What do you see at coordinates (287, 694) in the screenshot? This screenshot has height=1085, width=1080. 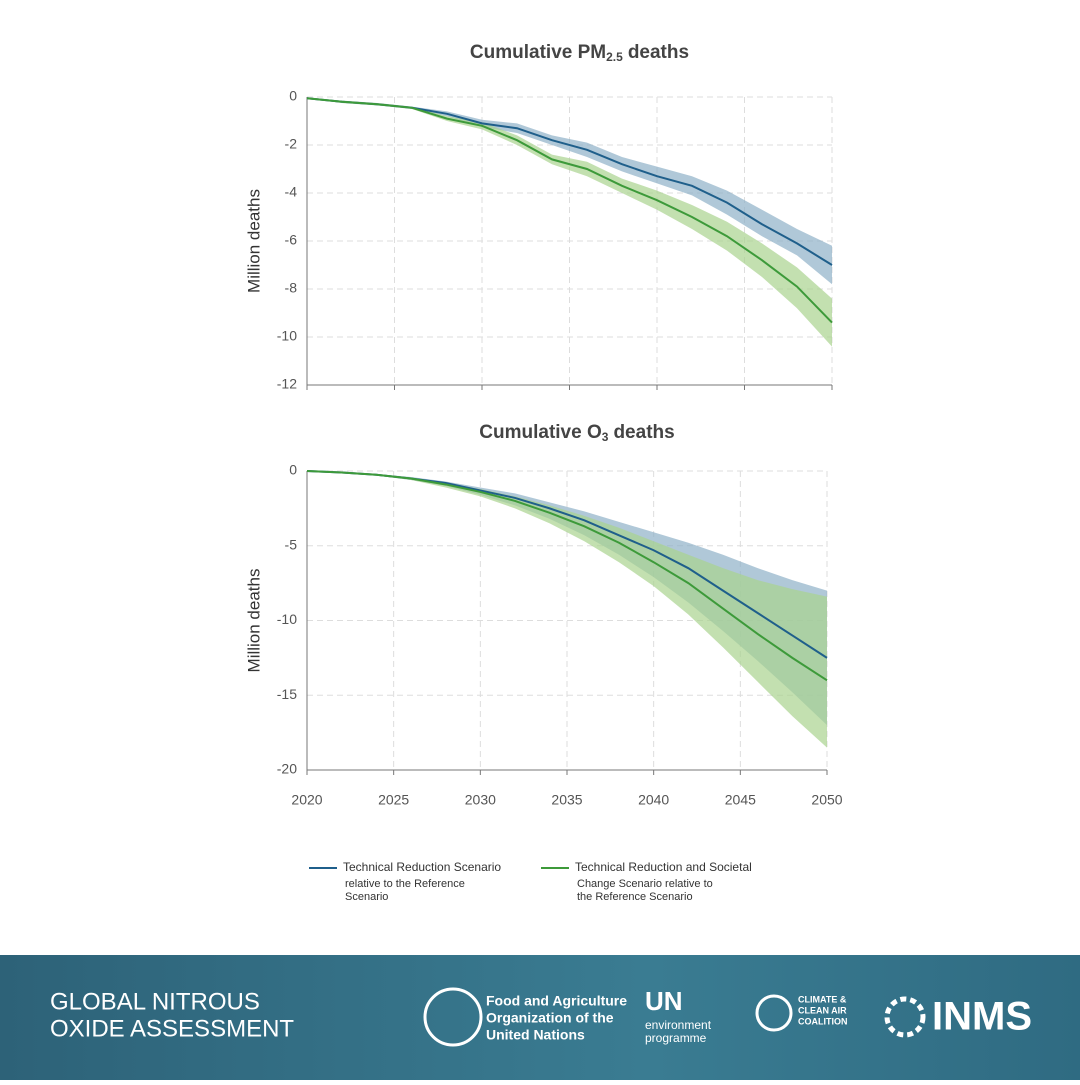 I see `y-tick-label: -15` at bounding box center [287, 694].